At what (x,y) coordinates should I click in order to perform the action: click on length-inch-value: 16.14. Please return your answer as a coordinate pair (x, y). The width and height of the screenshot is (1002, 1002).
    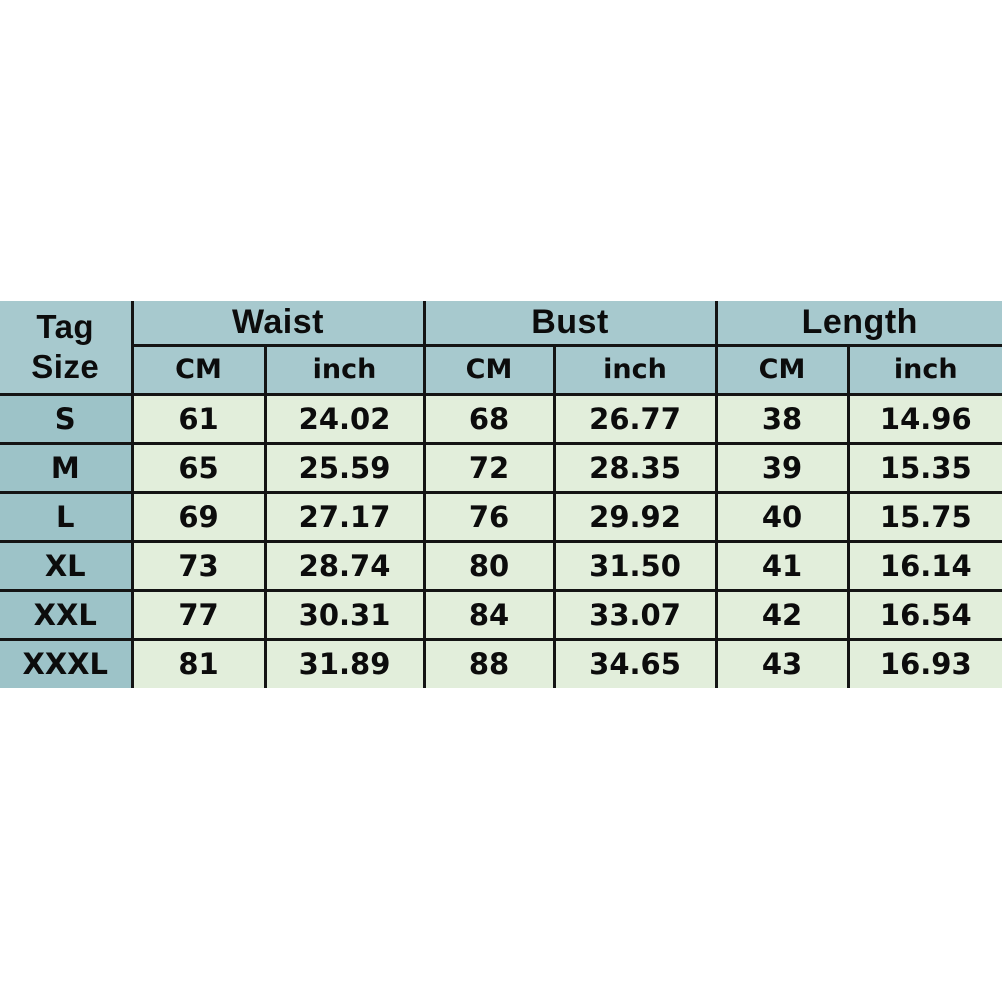
    Looking at the image, I should click on (924, 565).